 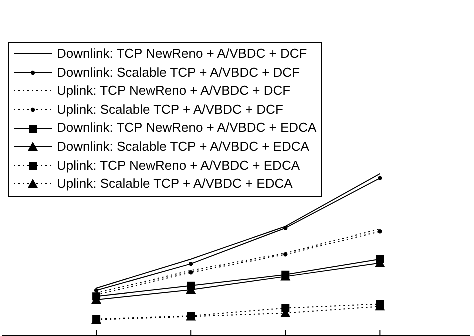 I want to click on legend-label: Uplink: Scalable TCP + A/VBDC + DCF, so click(x=170, y=109).